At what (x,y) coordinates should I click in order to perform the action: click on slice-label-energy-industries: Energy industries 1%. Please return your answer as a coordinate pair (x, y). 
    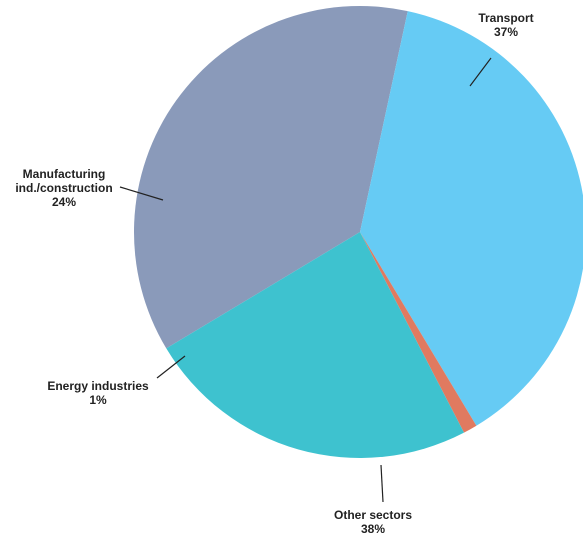
    Looking at the image, I should click on (98, 393).